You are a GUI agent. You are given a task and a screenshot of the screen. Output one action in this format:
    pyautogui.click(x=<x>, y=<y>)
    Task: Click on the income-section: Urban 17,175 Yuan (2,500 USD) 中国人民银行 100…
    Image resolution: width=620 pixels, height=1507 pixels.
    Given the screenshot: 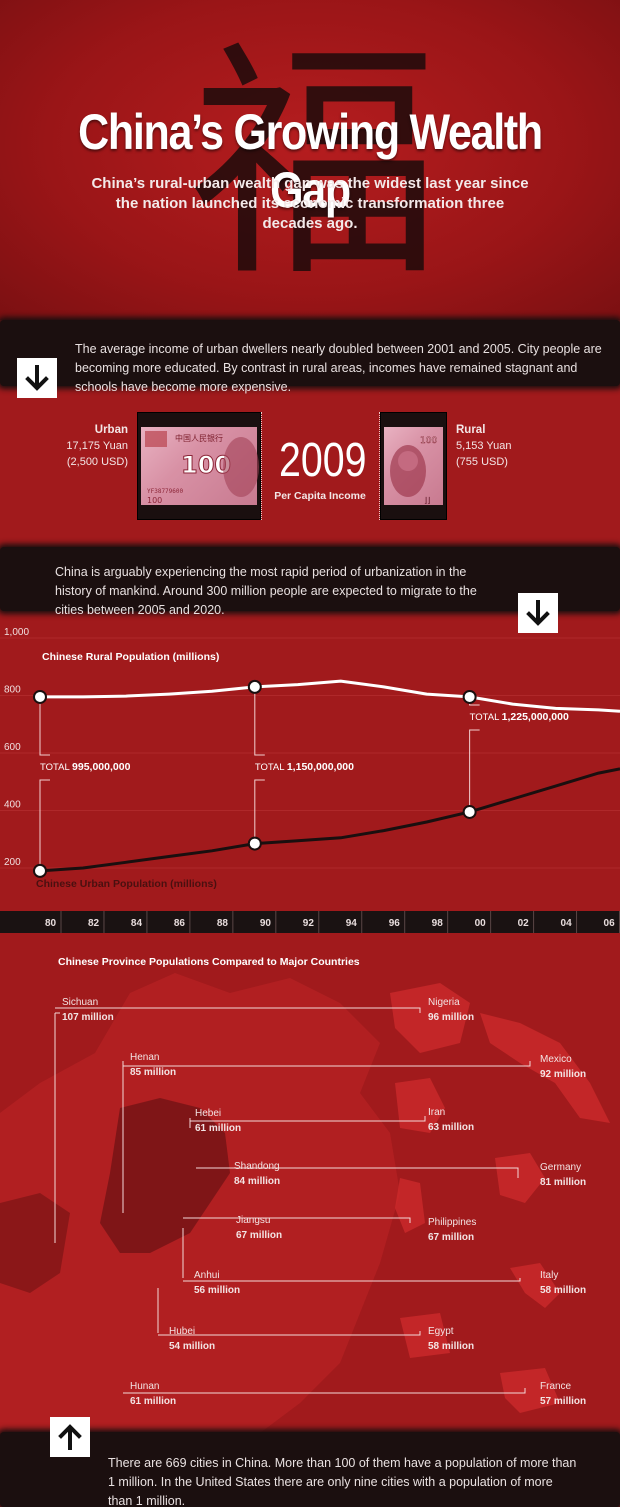 What is the action you would take?
    pyautogui.click(x=310, y=466)
    